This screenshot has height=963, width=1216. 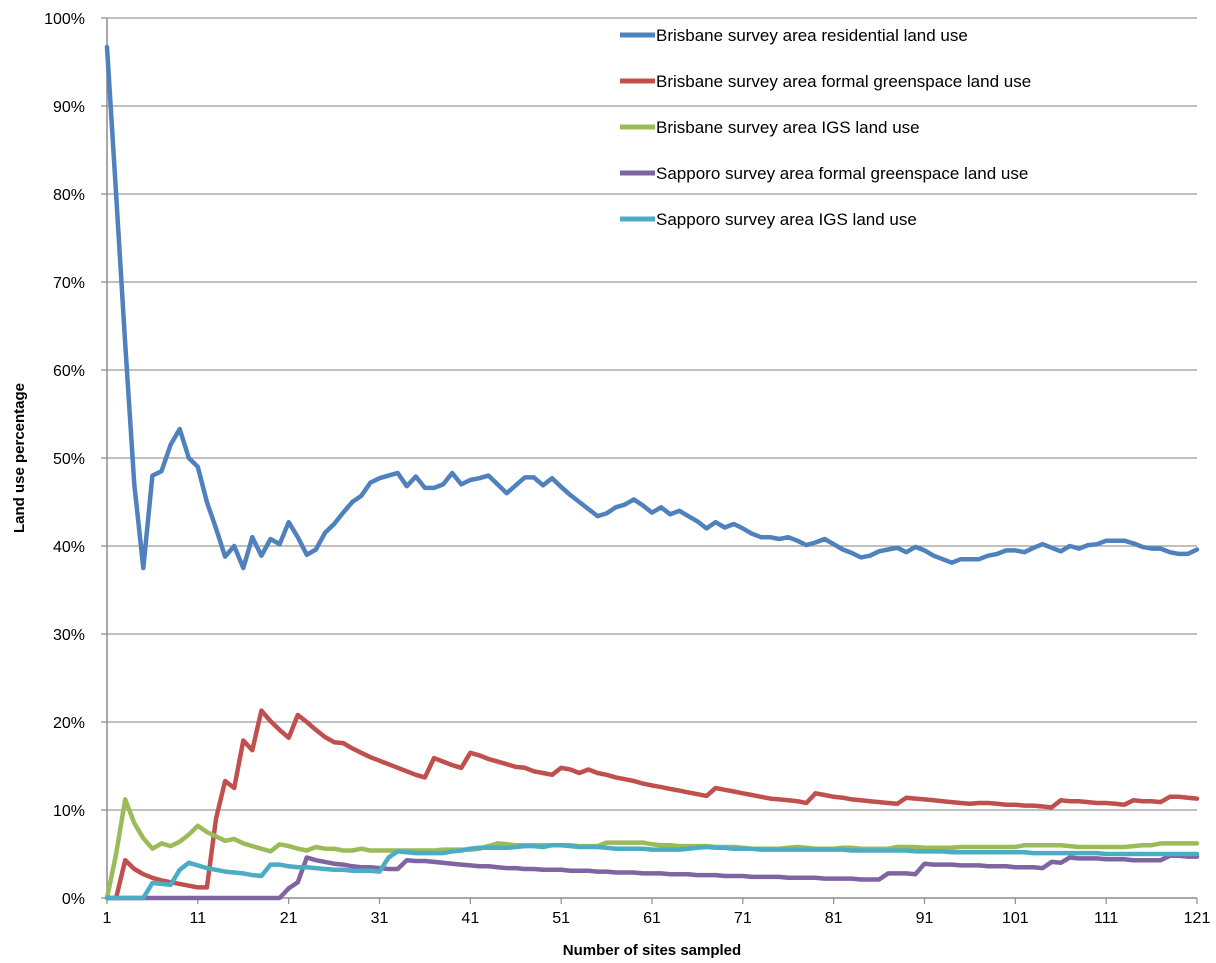 I want to click on x-axis-tick-labels: 1 11 21 31 41 51 61 71 81 91 101 111 121, so click(x=657, y=912).